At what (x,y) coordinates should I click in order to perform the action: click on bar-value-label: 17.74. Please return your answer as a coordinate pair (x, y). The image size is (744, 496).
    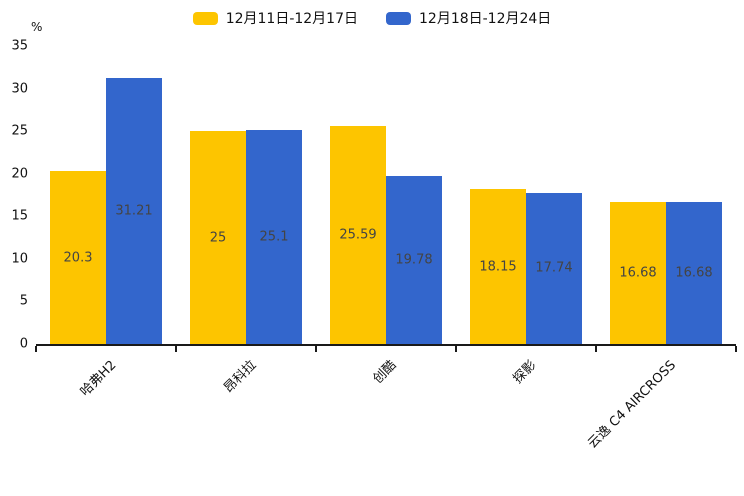
    Looking at the image, I should click on (554, 268).